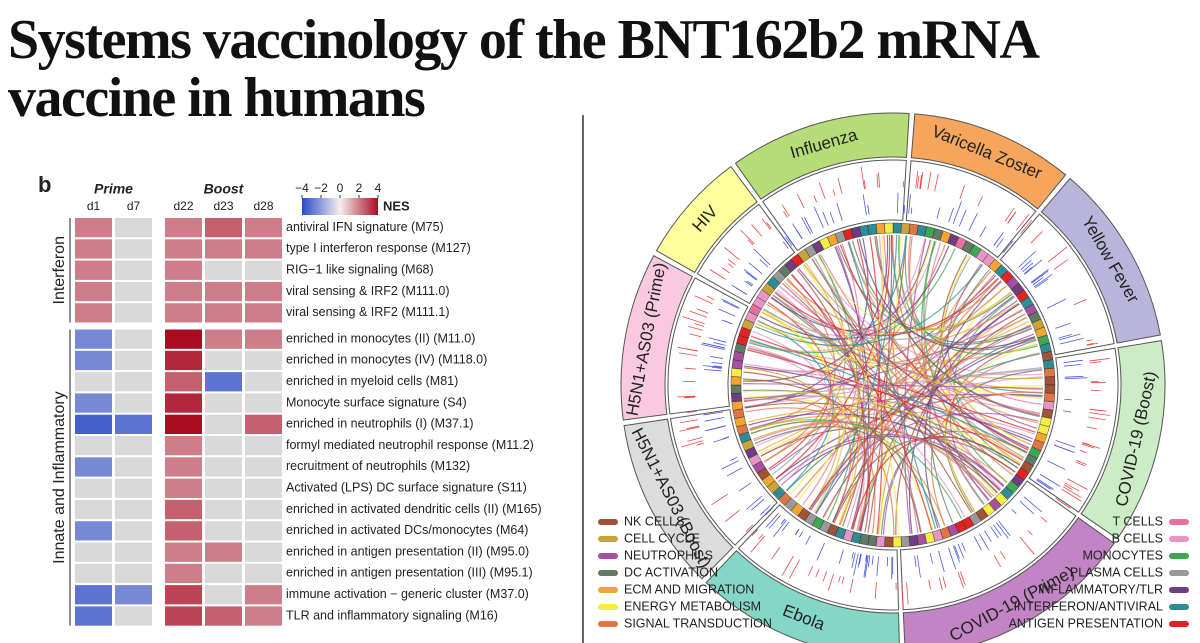 The width and height of the screenshot is (1200, 643). What do you see at coordinates (396, 205) in the screenshot?
I see `colorbar-label: NES` at bounding box center [396, 205].